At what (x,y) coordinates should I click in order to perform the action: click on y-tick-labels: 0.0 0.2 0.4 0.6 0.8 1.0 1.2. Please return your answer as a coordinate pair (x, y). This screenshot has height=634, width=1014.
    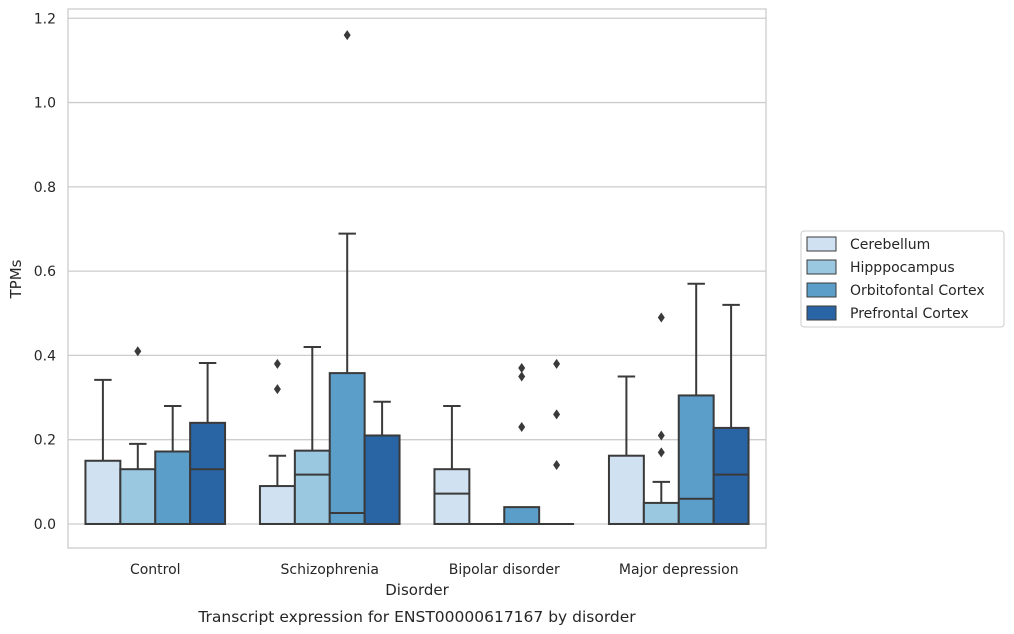
    Looking at the image, I should click on (45, 272).